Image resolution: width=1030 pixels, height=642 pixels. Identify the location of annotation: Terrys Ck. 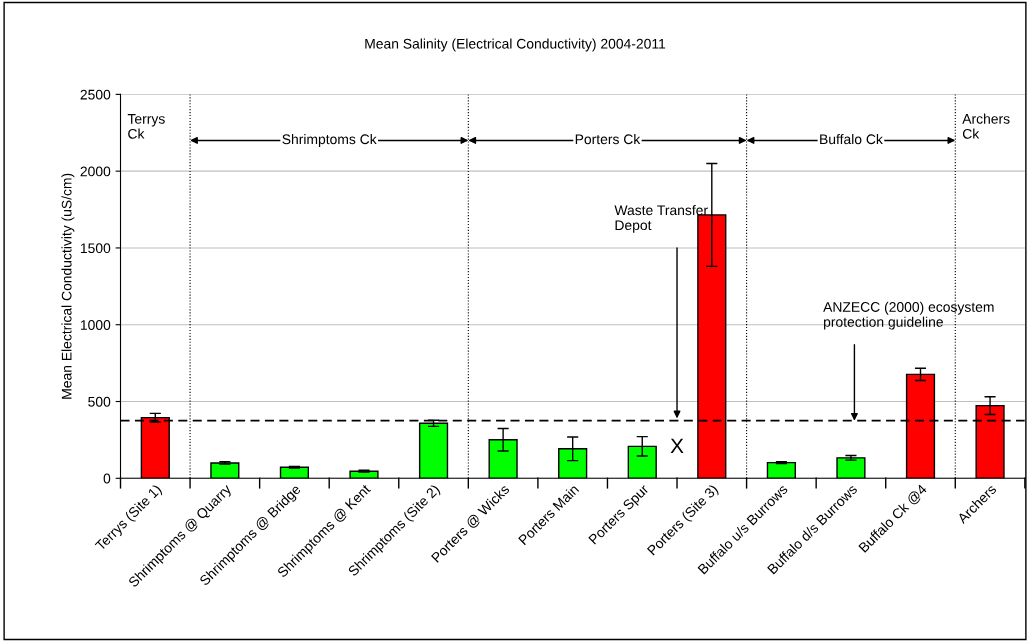
(146, 126).